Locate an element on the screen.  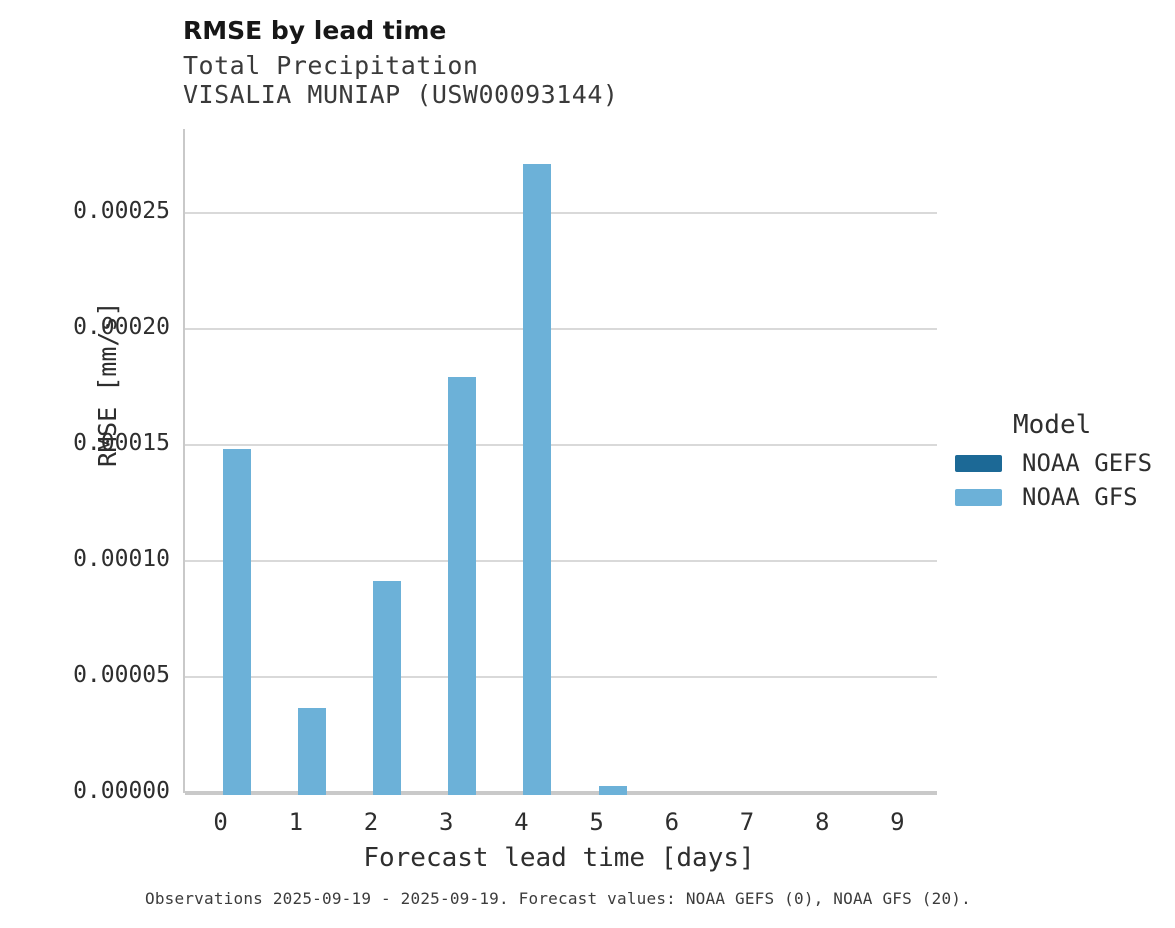
x-tick-label: 7 is located at coordinates (747, 822).